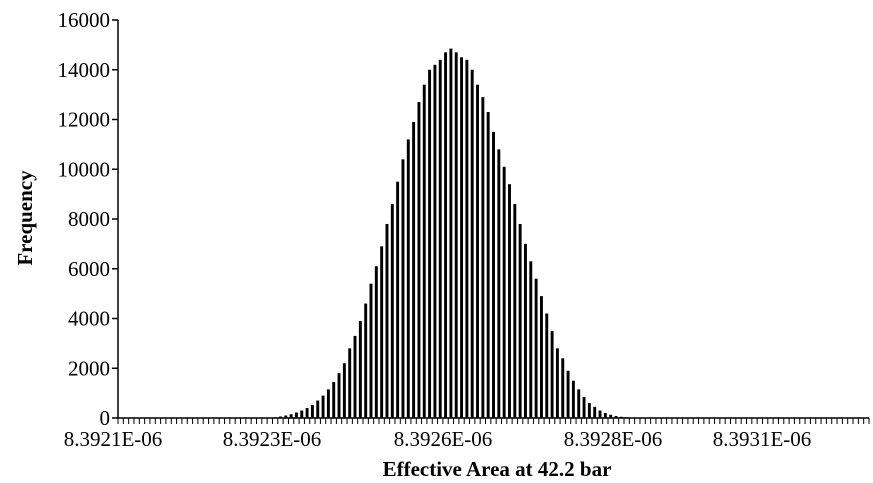  I want to click on x-tick-label: 8.3928E-06, so click(613, 439).